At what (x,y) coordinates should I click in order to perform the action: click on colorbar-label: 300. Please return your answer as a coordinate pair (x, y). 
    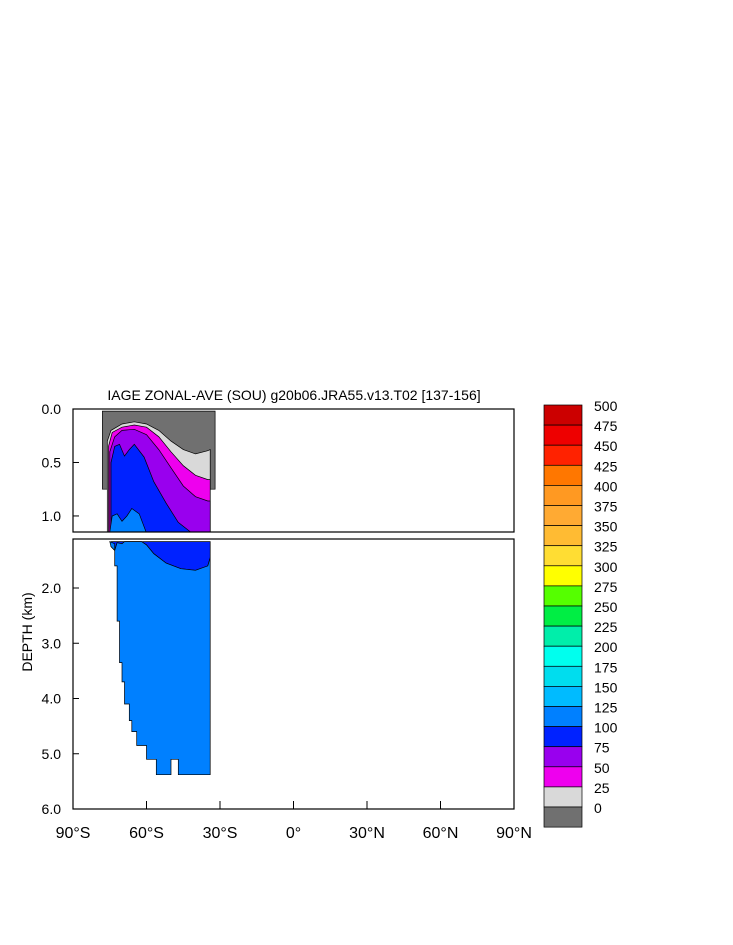
    Looking at the image, I should click on (606, 567).